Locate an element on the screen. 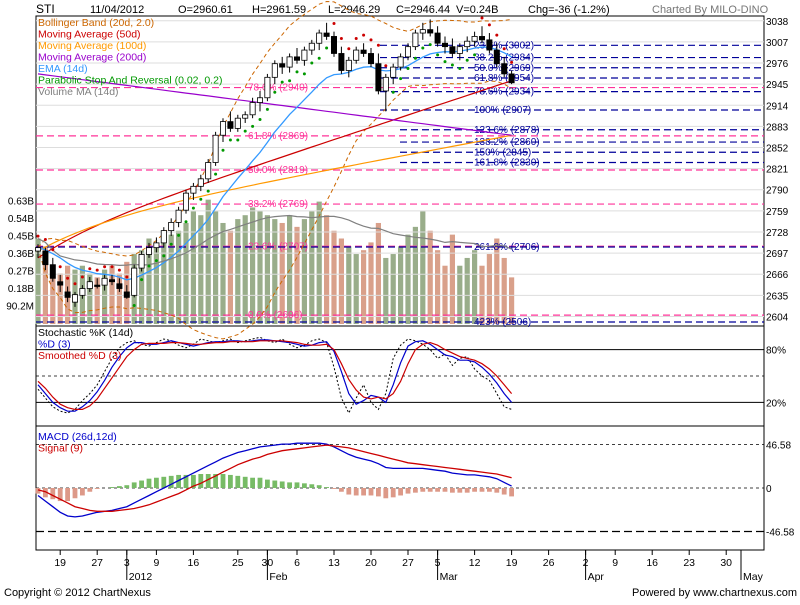 Image resolution: width=800 pixels, height=605 pixels. x-day-label: 6 is located at coordinates (297, 563).